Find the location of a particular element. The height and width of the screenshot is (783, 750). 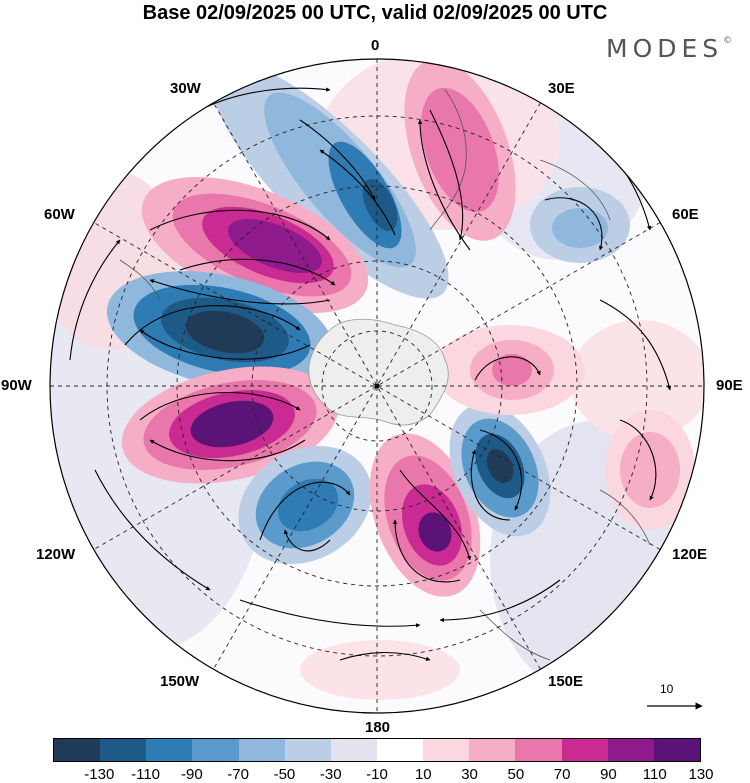

lon-label-150w: 150W is located at coordinates (180, 681).